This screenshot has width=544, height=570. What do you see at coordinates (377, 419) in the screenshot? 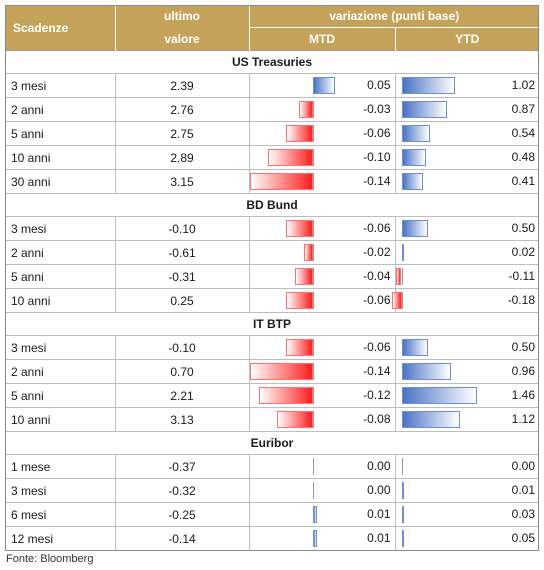
I see `mtd-value: -0.08` at bounding box center [377, 419].